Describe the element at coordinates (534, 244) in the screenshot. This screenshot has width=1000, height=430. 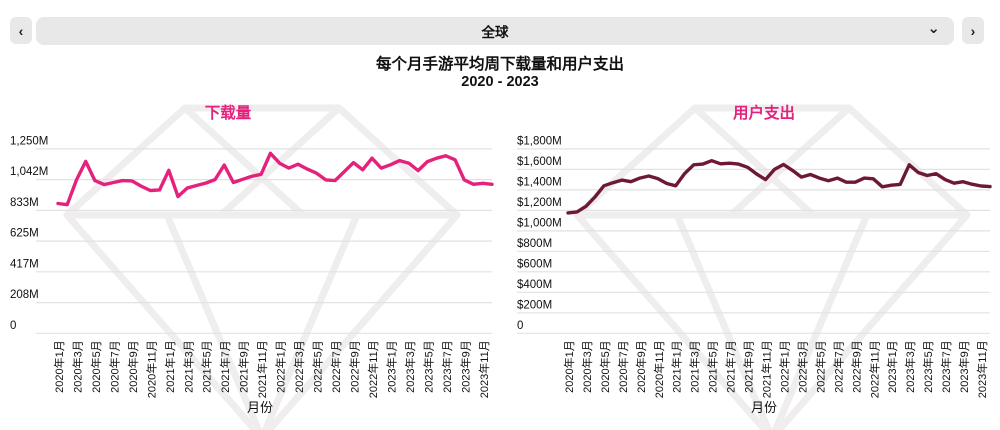
I see `y-axis-label: $800M` at that location.